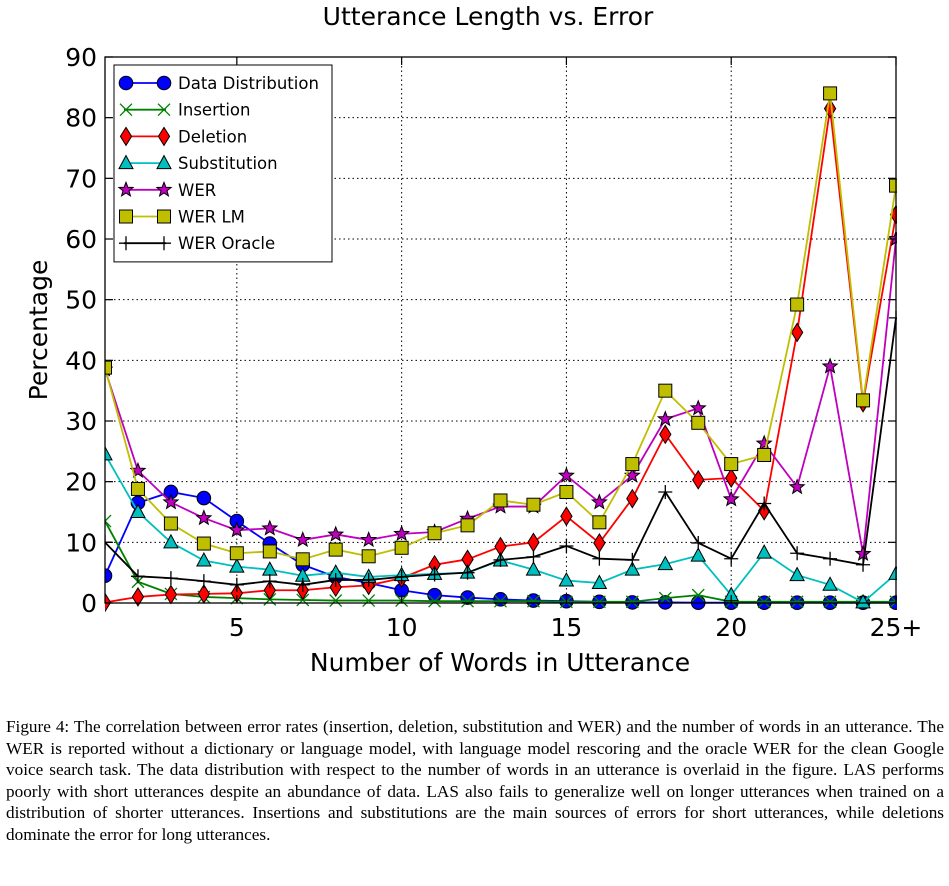  Describe the element at coordinates (228, 163) in the screenshot. I see `legend-label: Substitution` at that location.